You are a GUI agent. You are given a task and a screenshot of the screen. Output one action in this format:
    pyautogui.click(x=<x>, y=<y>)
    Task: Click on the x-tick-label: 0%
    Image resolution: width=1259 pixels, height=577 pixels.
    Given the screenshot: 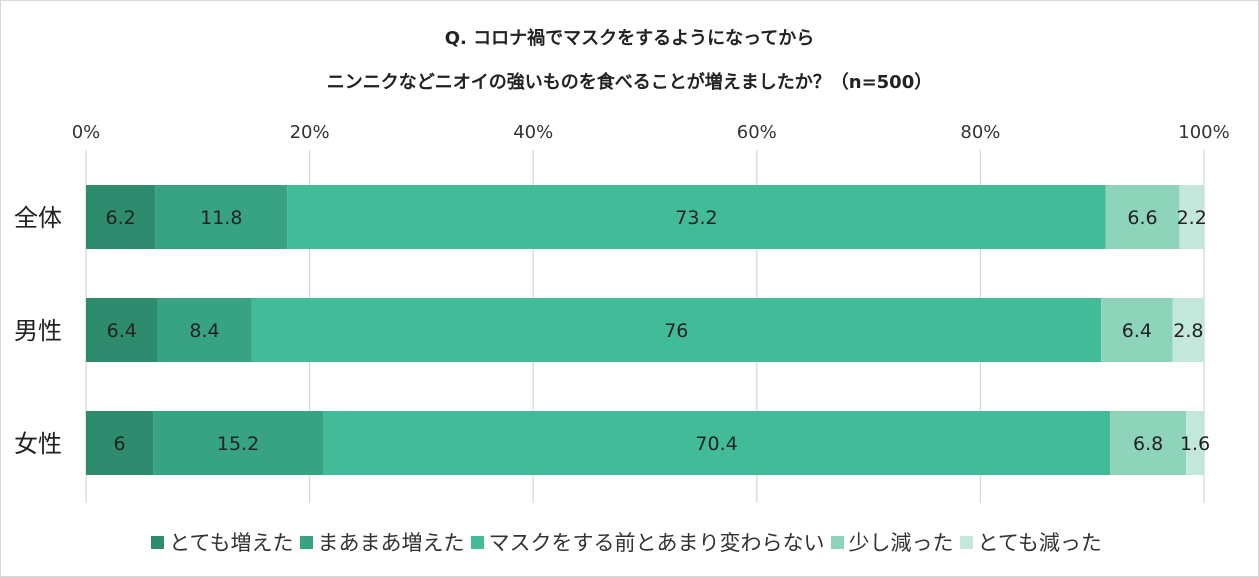 What is the action you would take?
    pyautogui.click(x=86, y=132)
    